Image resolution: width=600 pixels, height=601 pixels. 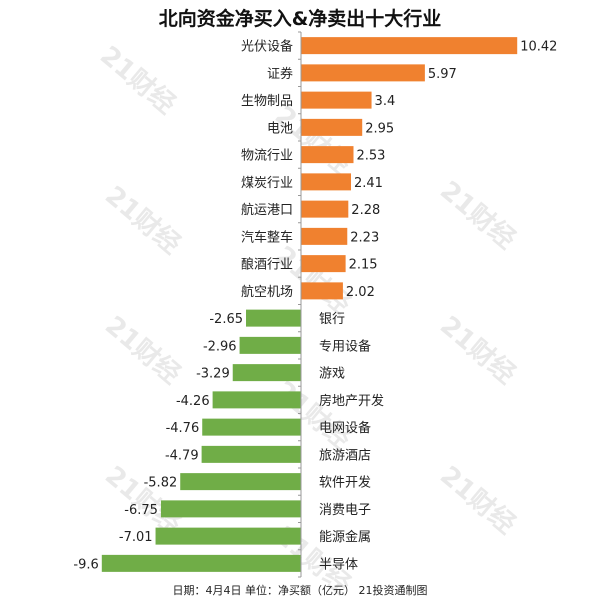 I want to click on category-label: 软件开发, so click(x=345, y=483).